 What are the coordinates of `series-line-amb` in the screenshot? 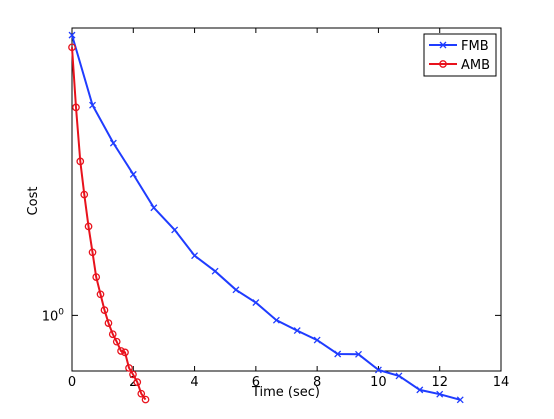 It's located at (109, 224).